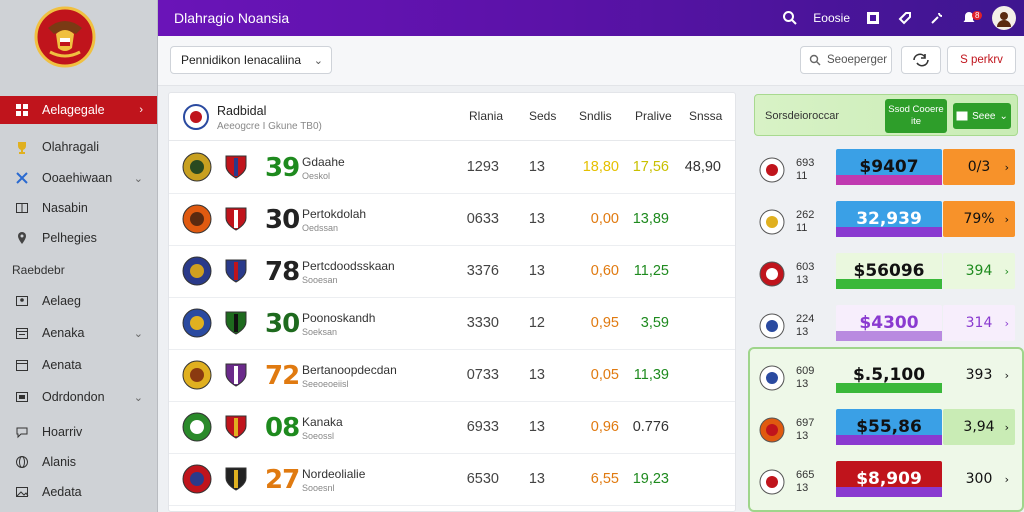 Image resolution: width=1024 pixels, height=512 pixels. What do you see at coordinates (831, 18) in the screenshot?
I see `topbar-label: Eoosie` at bounding box center [831, 18].